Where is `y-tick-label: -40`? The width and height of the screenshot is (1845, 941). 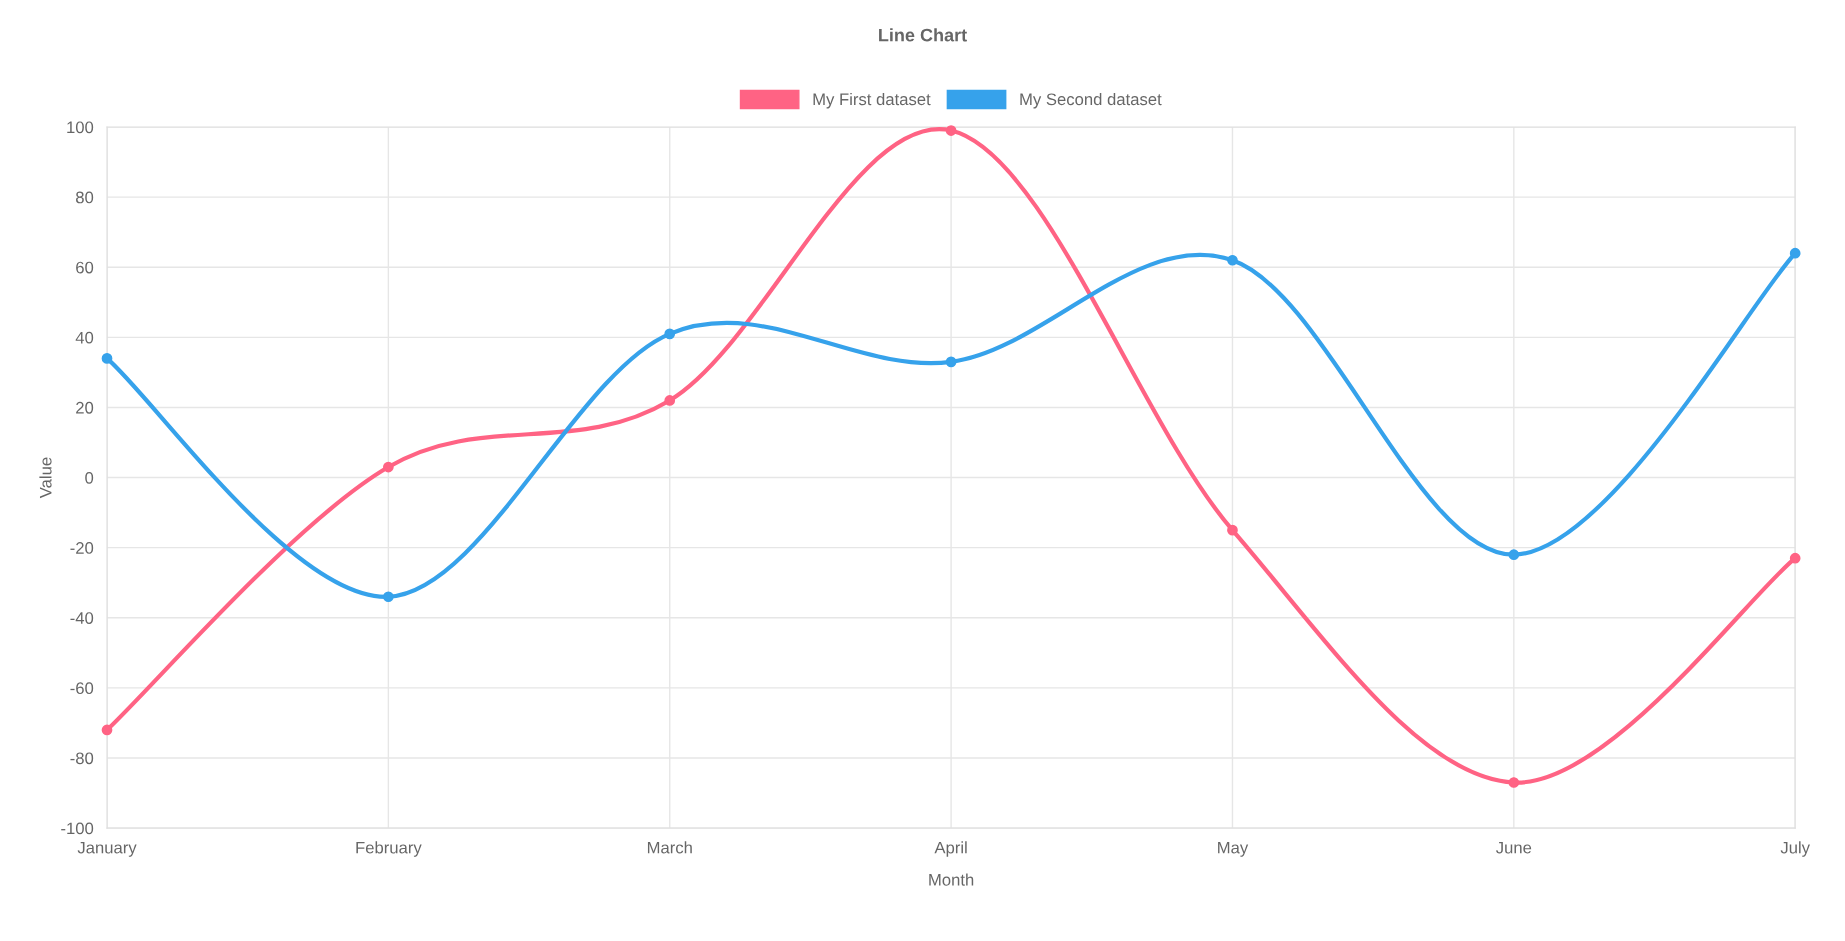
y-tick-label: -40 is located at coordinates (82, 618).